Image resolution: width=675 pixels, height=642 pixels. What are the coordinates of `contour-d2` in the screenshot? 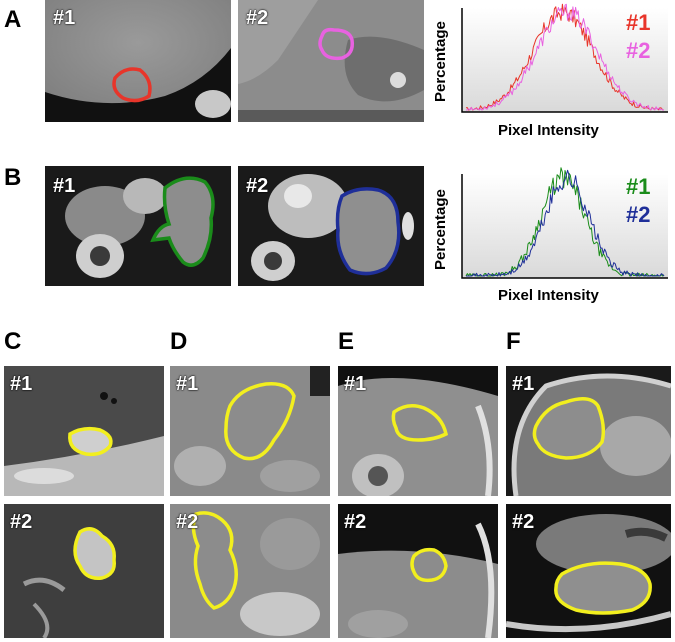 It's located at (214, 560).